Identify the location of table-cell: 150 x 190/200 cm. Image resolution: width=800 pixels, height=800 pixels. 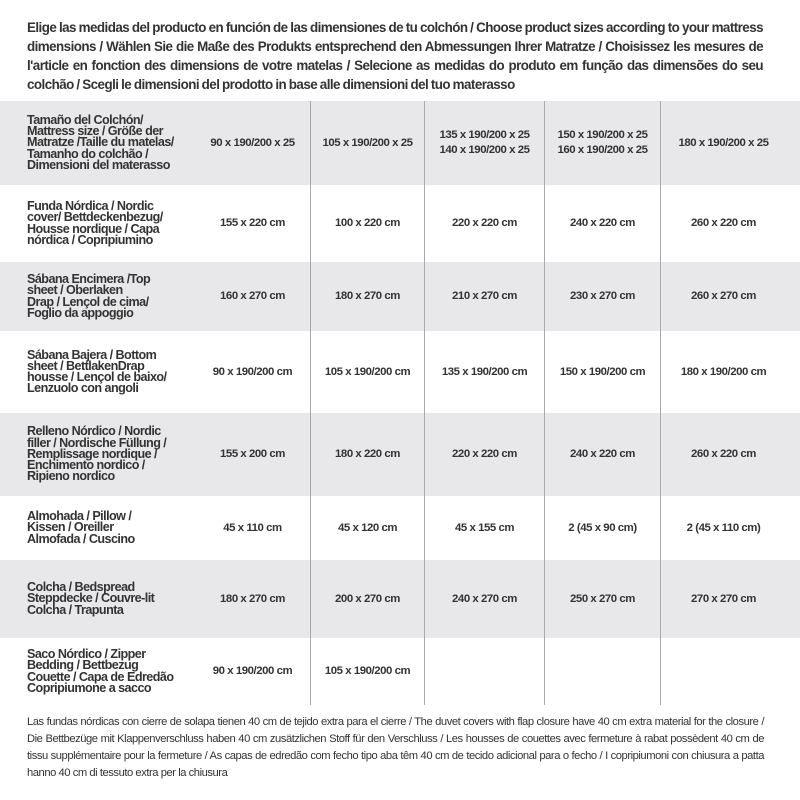
(602, 371).